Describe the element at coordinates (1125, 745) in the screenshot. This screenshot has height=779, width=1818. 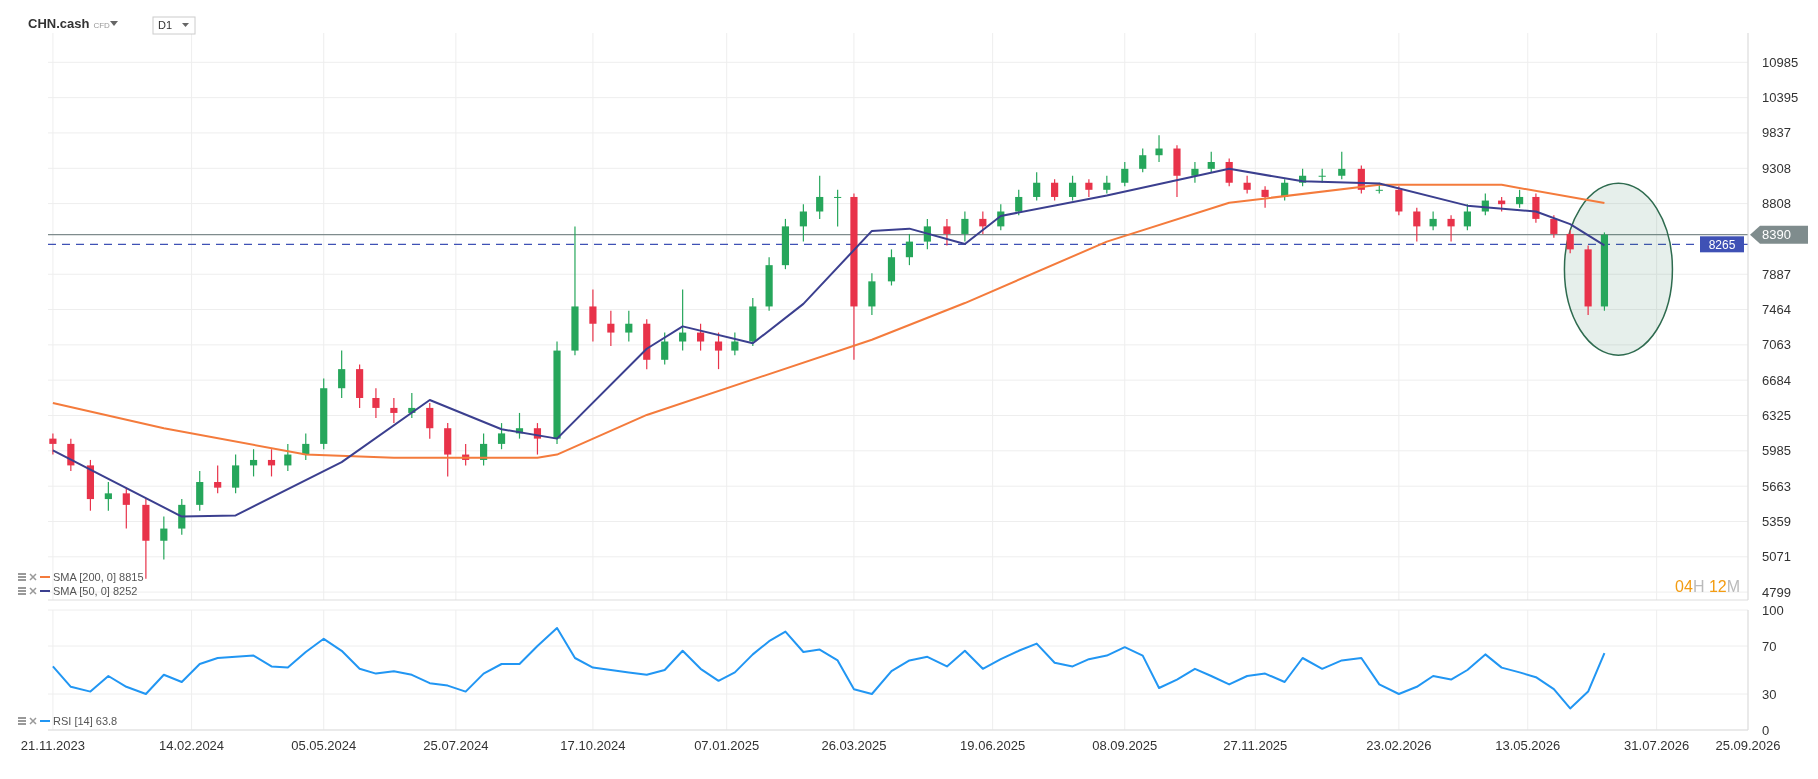
I see `x-tick-label: 08.09.2025` at that location.